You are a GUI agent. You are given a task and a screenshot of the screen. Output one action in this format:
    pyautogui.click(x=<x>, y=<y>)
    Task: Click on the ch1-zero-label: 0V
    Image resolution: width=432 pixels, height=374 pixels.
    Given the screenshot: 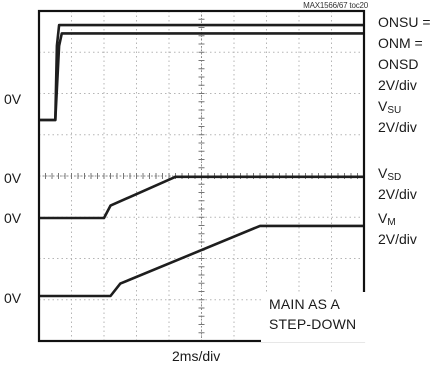 What is the action you would take?
    pyautogui.click(x=13, y=99)
    